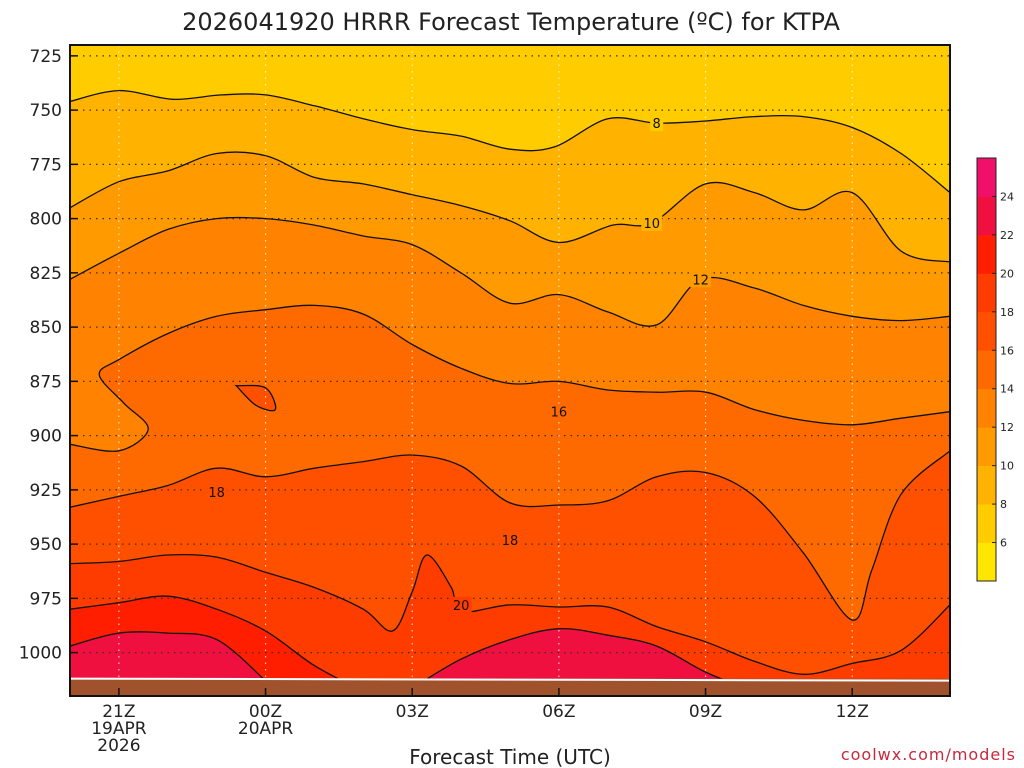 The height and width of the screenshot is (768, 1024). What do you see at coordinates (46, 111) in the screenshot?
I see `y-tick-label: 750` at bounding box center [46, 111].